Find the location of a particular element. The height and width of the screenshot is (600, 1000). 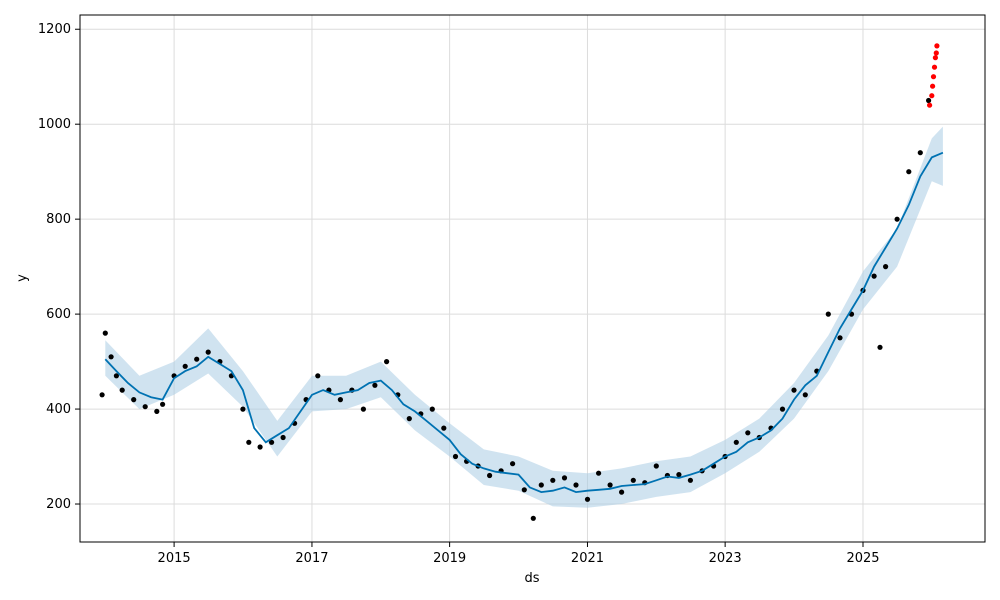

x-tick-label: 2023 is located at coordinates (725, 558).